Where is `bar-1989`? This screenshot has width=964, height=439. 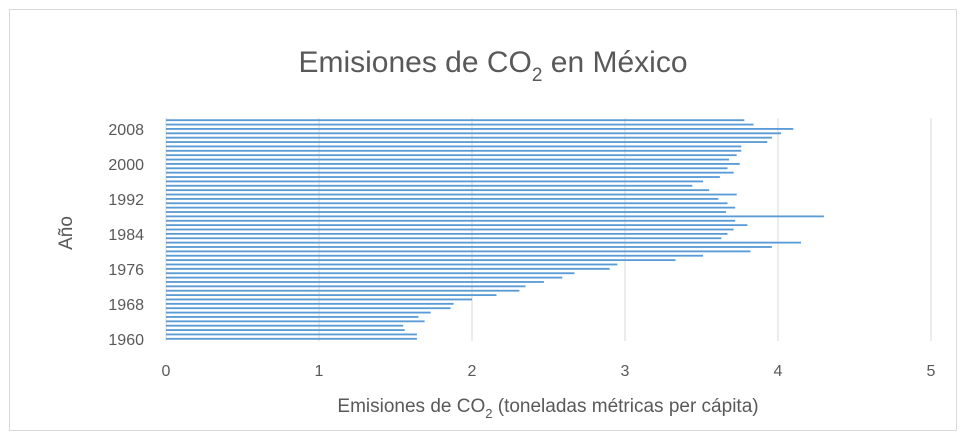
bar-1989 is located at coordinates (446, 212).